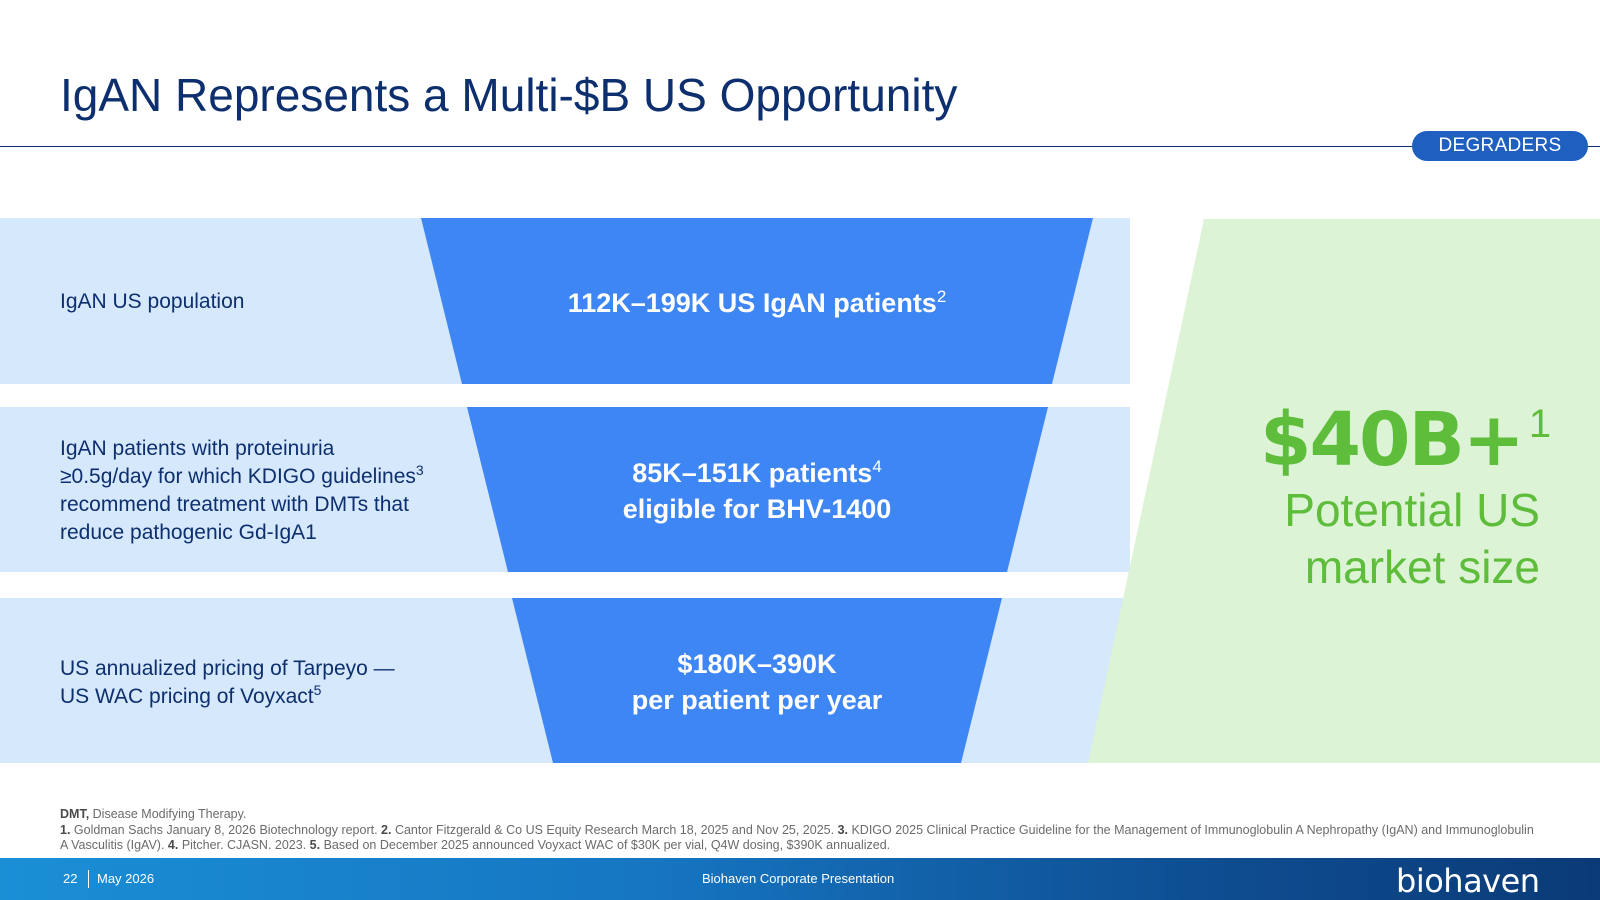 The width and height of the screenshot is (1600, 900). Describe the element at coordinates (752, 473) in the screenshot. I see `eligible-patients: 85K–151K patients` at that location.